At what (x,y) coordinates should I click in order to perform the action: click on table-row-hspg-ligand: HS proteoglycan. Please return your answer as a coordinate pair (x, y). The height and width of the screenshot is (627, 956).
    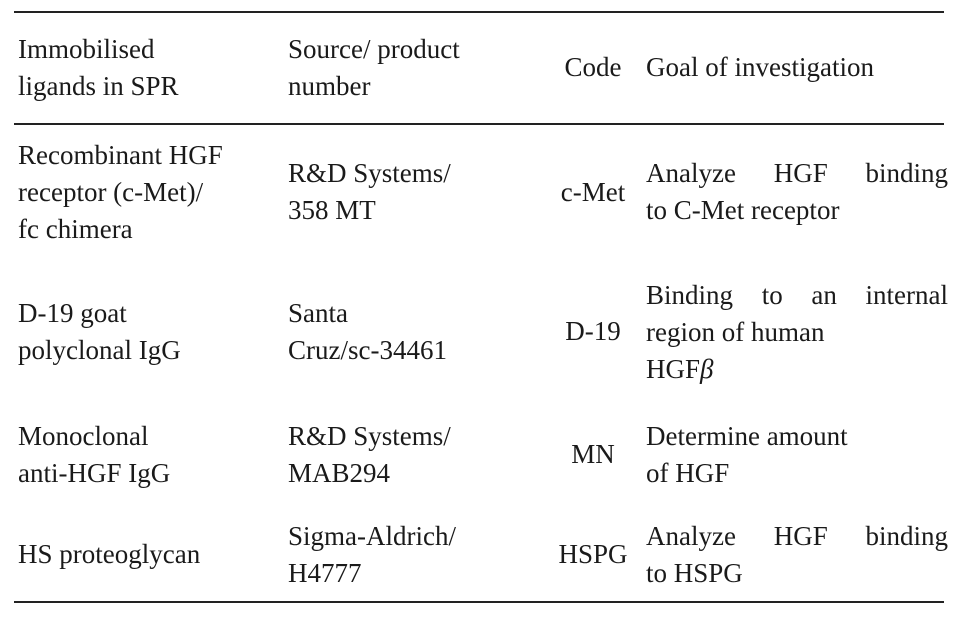
    Looking at the image, I should click on (109, 554).